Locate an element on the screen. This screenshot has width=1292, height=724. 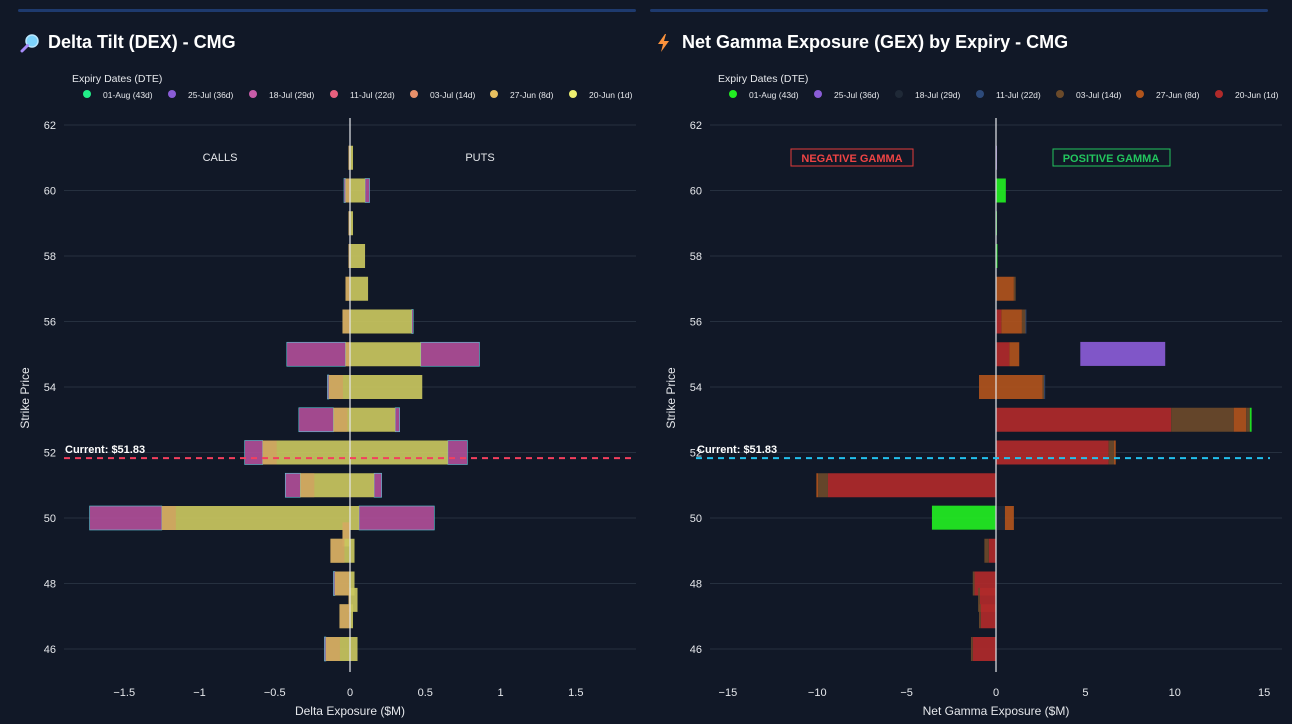
y-tick-label-58: 58 is located at coordinates (50, 257).